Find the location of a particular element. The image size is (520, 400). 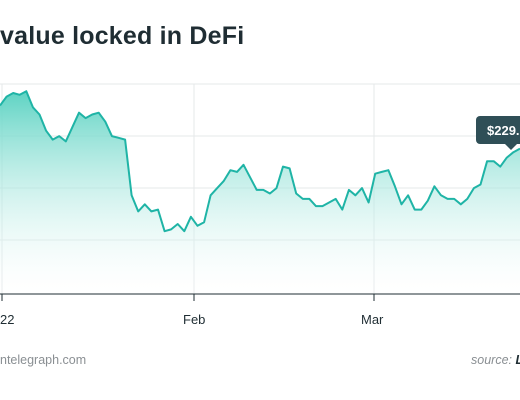

chart-title: value locked in DeFi is located at coordinates (122, 36).